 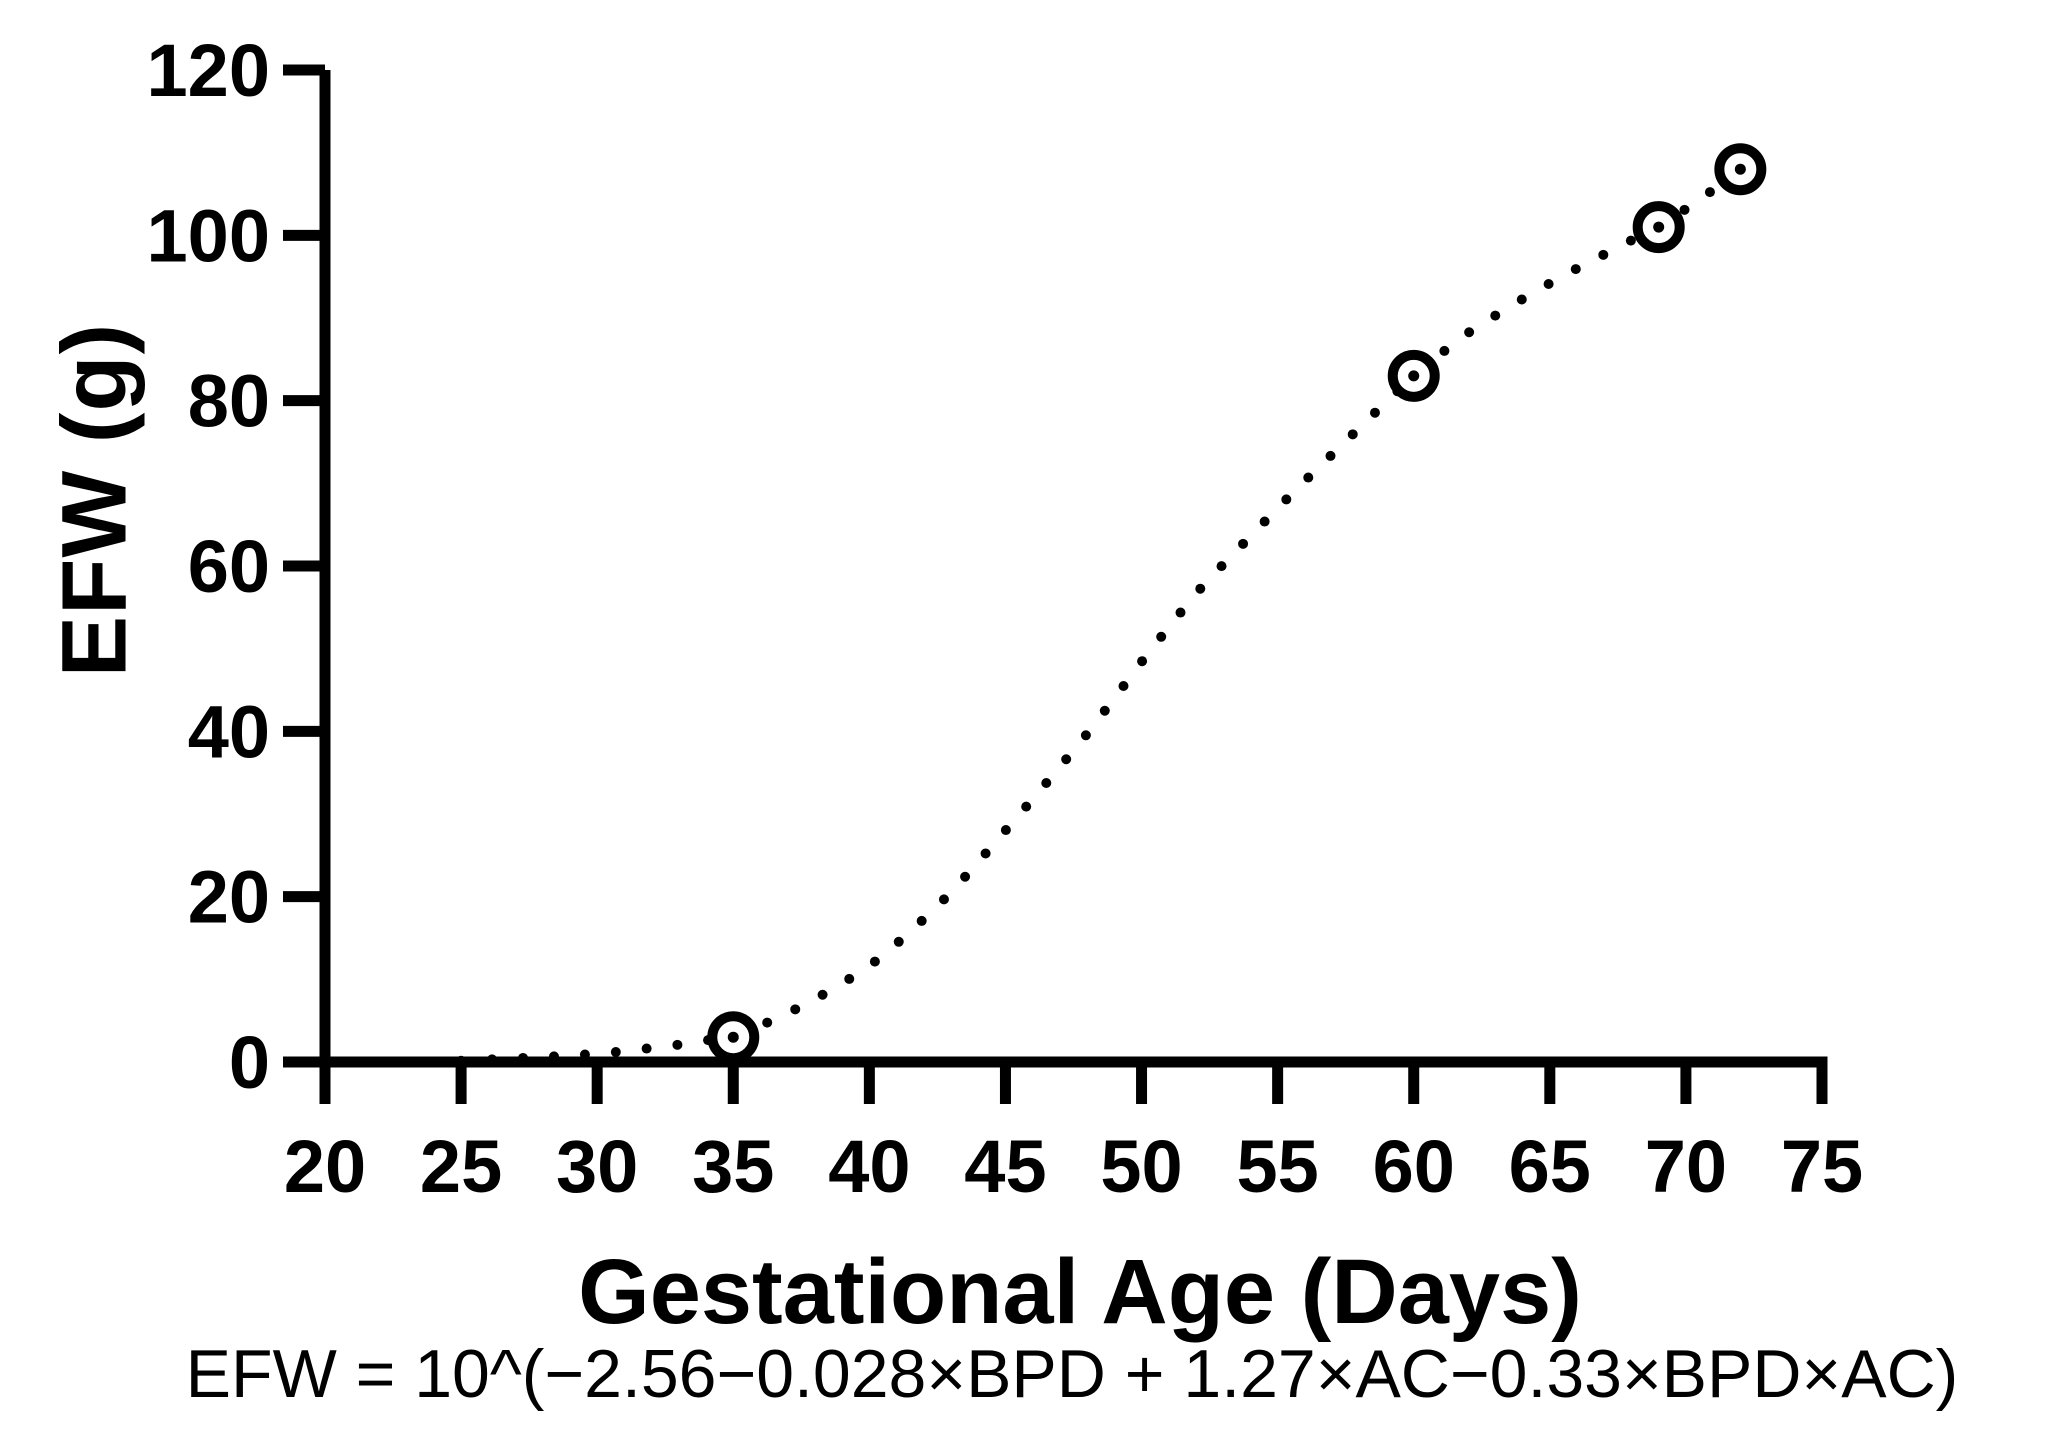 I want to click on y-tick-label: 60, so click(x=229, y=566).